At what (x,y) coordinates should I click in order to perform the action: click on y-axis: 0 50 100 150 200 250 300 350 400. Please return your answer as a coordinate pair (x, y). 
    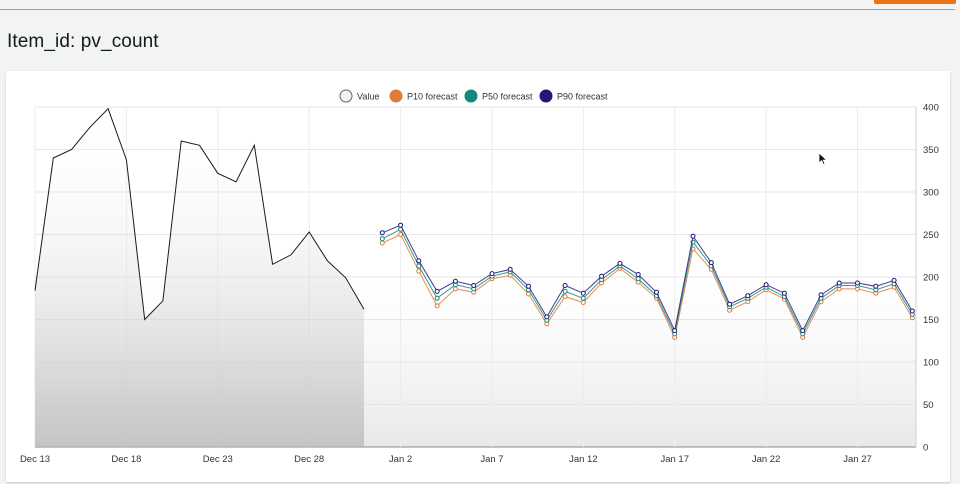
    Looking at the image, I should click on (931, 278).